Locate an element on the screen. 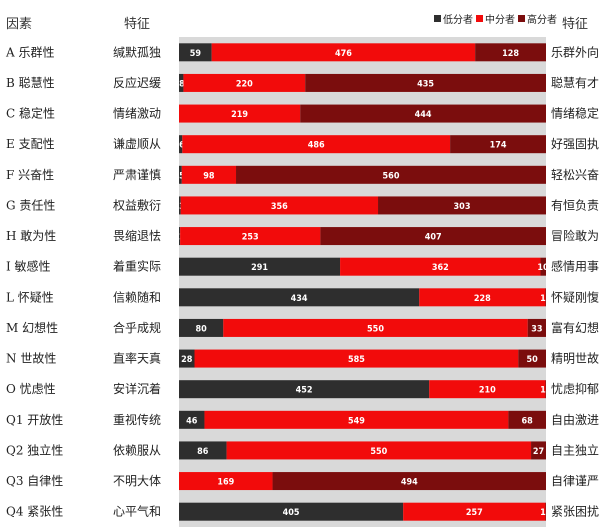 The image size is (611, 529). data-label: 28 is located at coordinates (187, 360).